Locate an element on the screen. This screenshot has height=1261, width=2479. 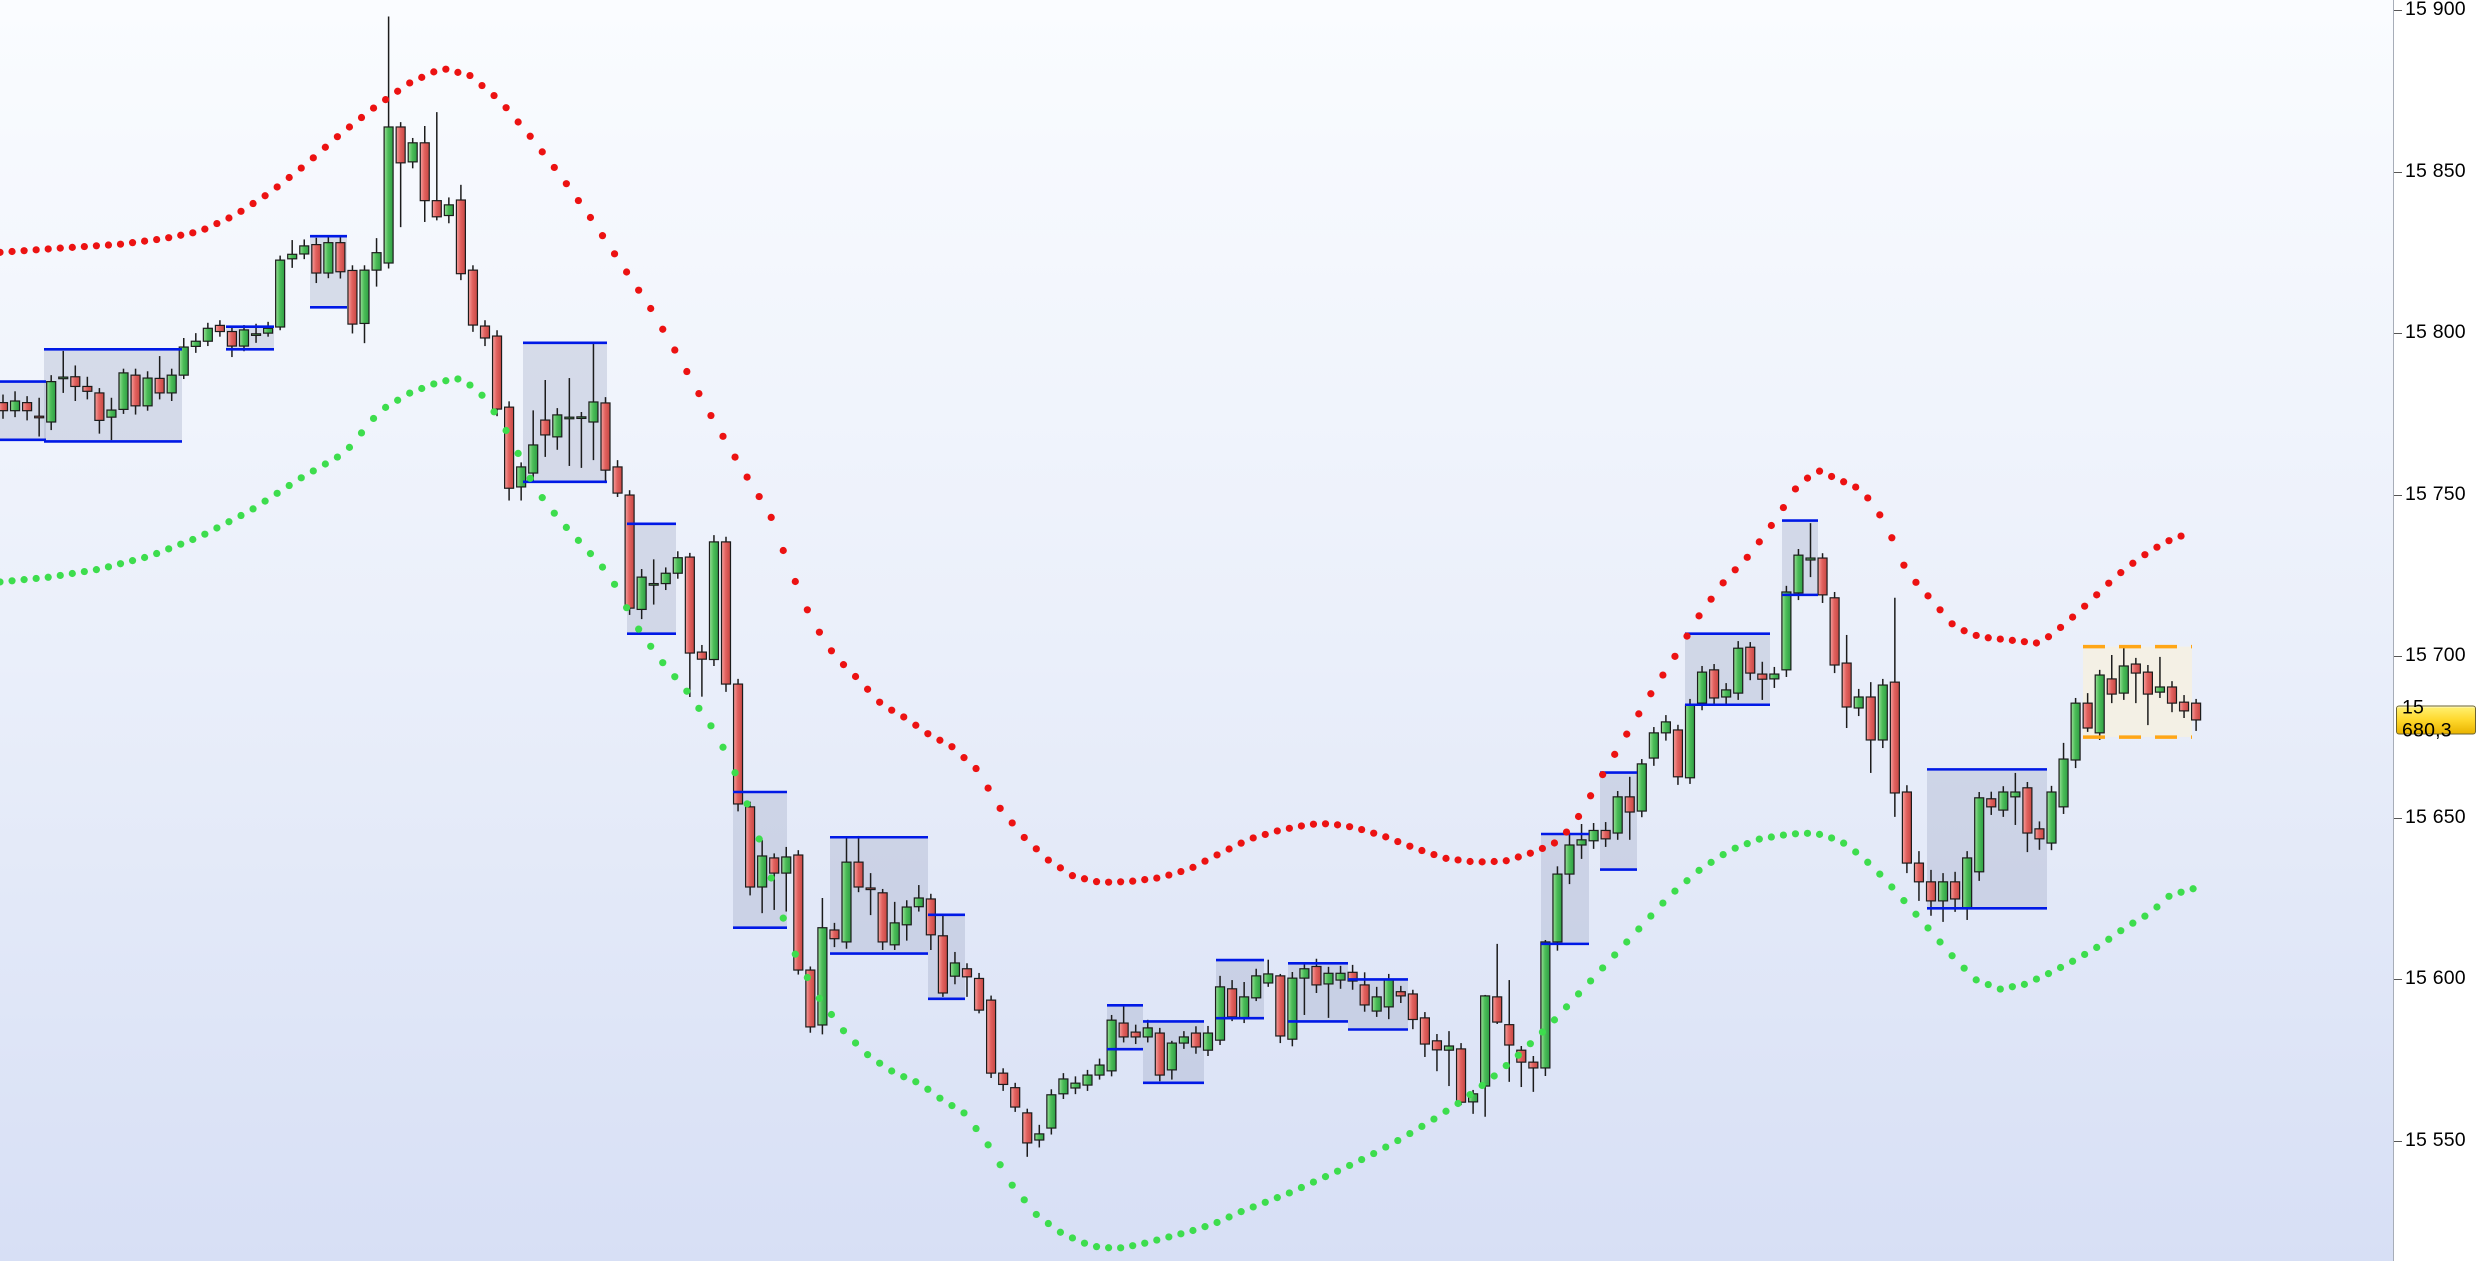
price-tick-label: 15 900 is located at coordinates (2435, 10).